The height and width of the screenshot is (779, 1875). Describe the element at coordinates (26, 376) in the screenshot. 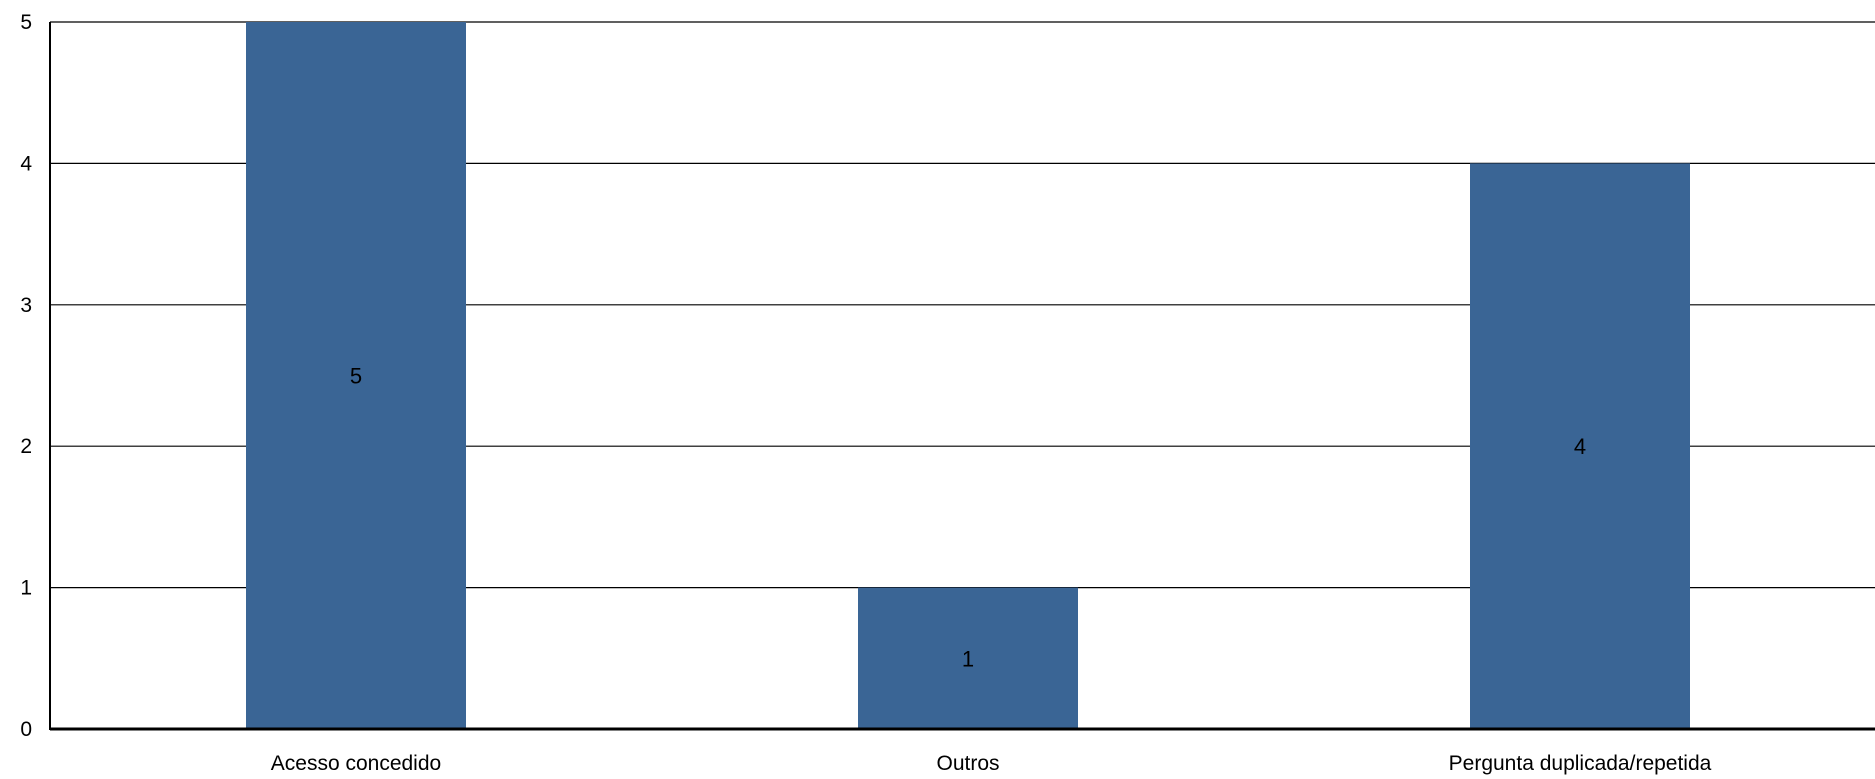

I see `y-tick-labels: 0 1 2 3 4 5` at that location.